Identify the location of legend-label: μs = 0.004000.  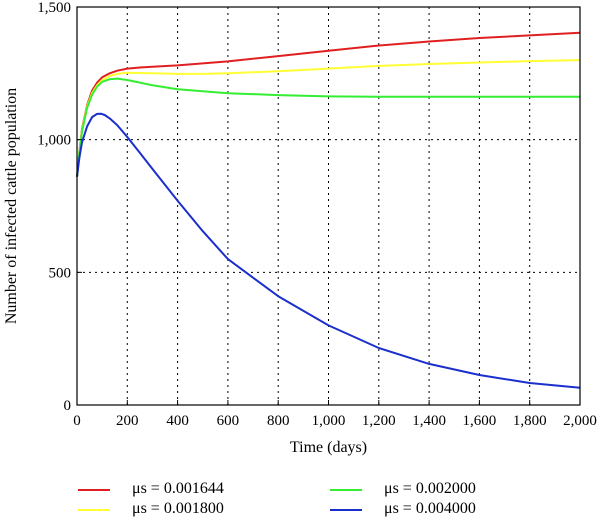
(430, 508).